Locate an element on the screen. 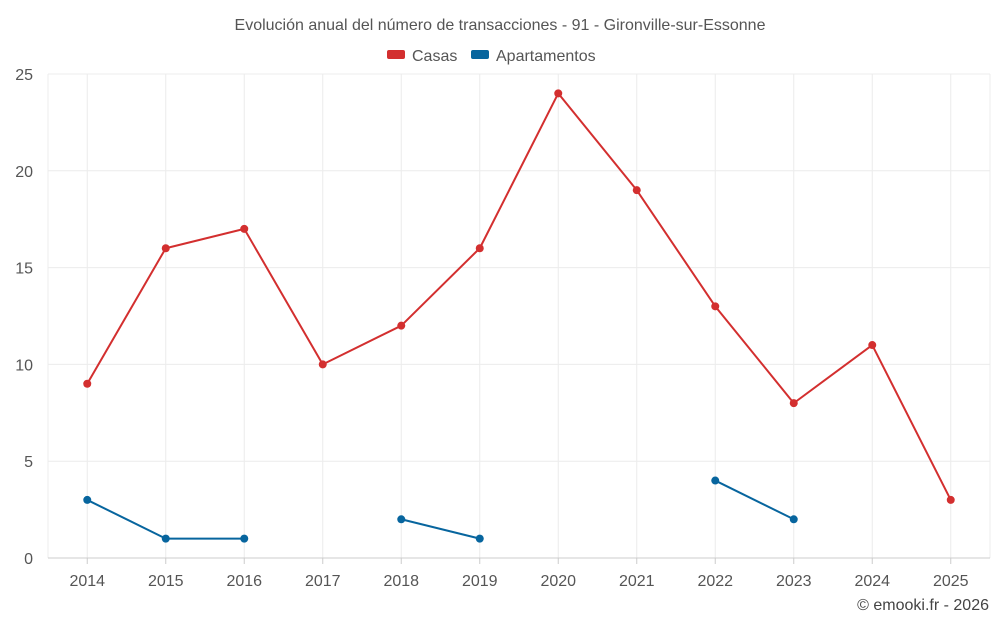  legend-swatch-casas is located at coordinates (396, 54).